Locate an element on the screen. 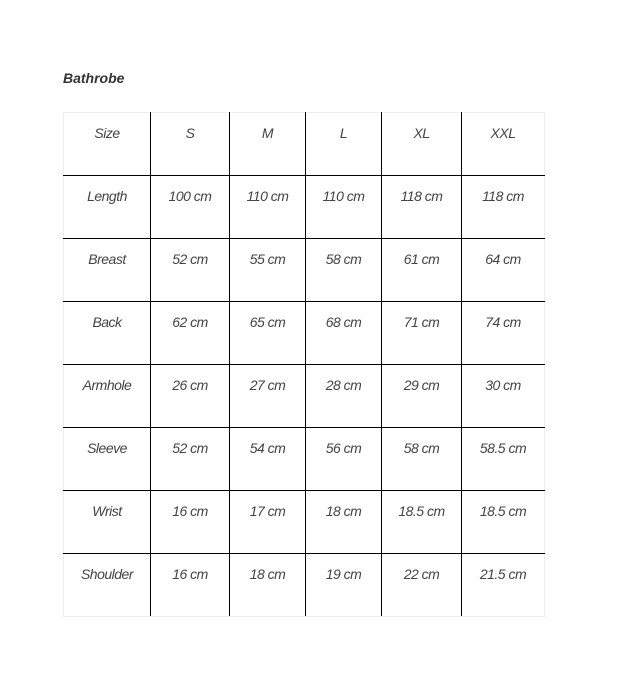  table-row: Length 100 cm 110 cm 110 cm 118 cm 118 cm is located at coordinates (304, 207).